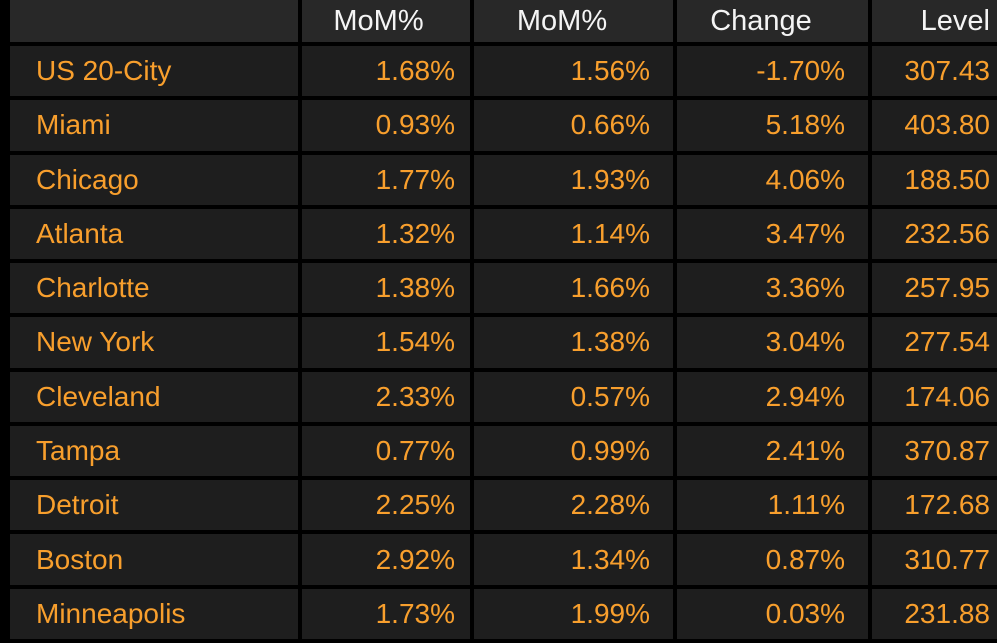 The height and width of the screenshot is (643, 997). Describe the element at coordinates (772, 234) in the screenshot. I see `change-cell: 3.47%` at that location.